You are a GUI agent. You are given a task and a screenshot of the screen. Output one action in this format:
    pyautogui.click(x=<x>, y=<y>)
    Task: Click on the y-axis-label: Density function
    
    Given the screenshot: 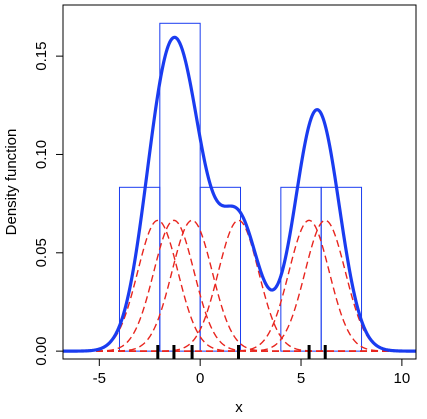 What is the action you would take?
    pyautogui.click(x=11, y=182)
    